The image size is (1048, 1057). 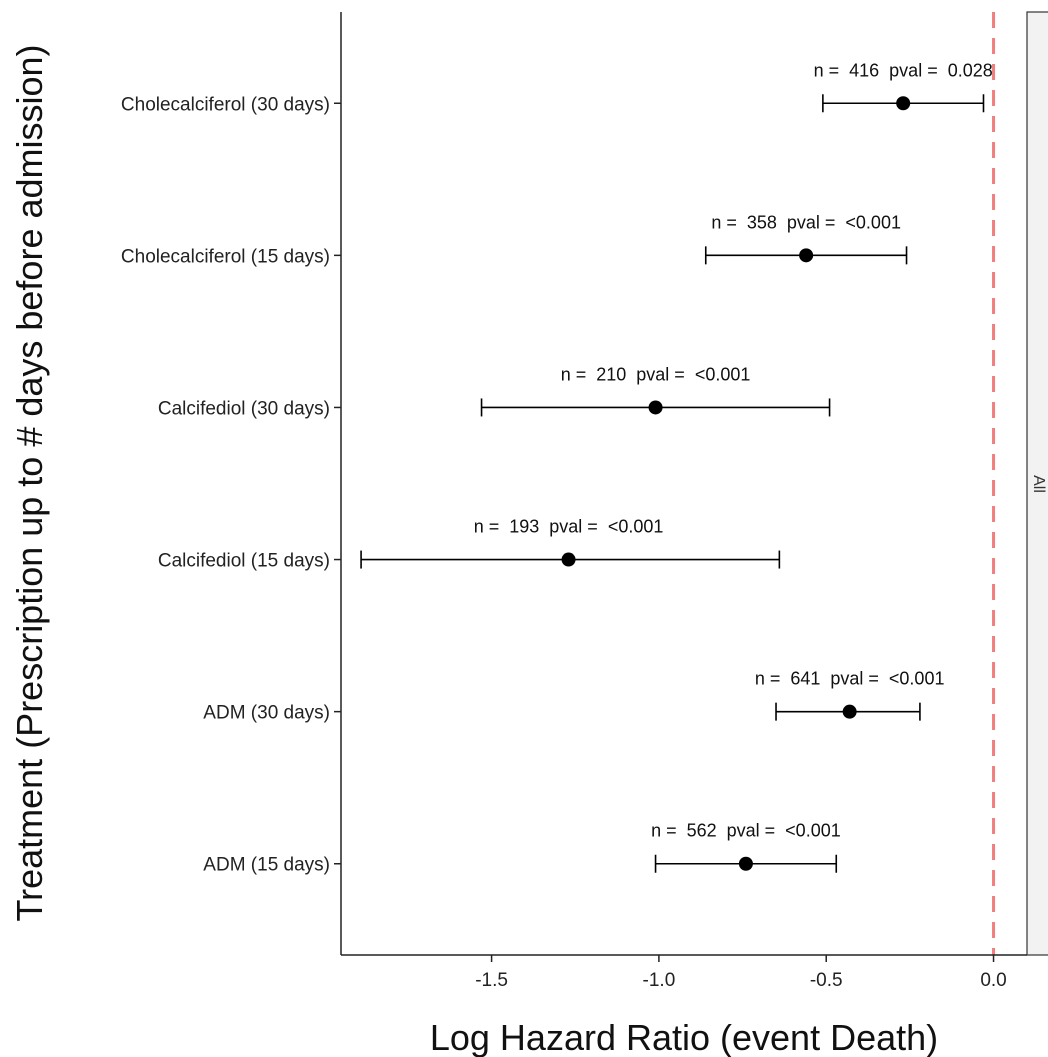 What do you see at coordinates (850, 679) in the screenshot?
I see `annotation-label: n = 641 pval = <0.001` at bounding box center [850, 679].